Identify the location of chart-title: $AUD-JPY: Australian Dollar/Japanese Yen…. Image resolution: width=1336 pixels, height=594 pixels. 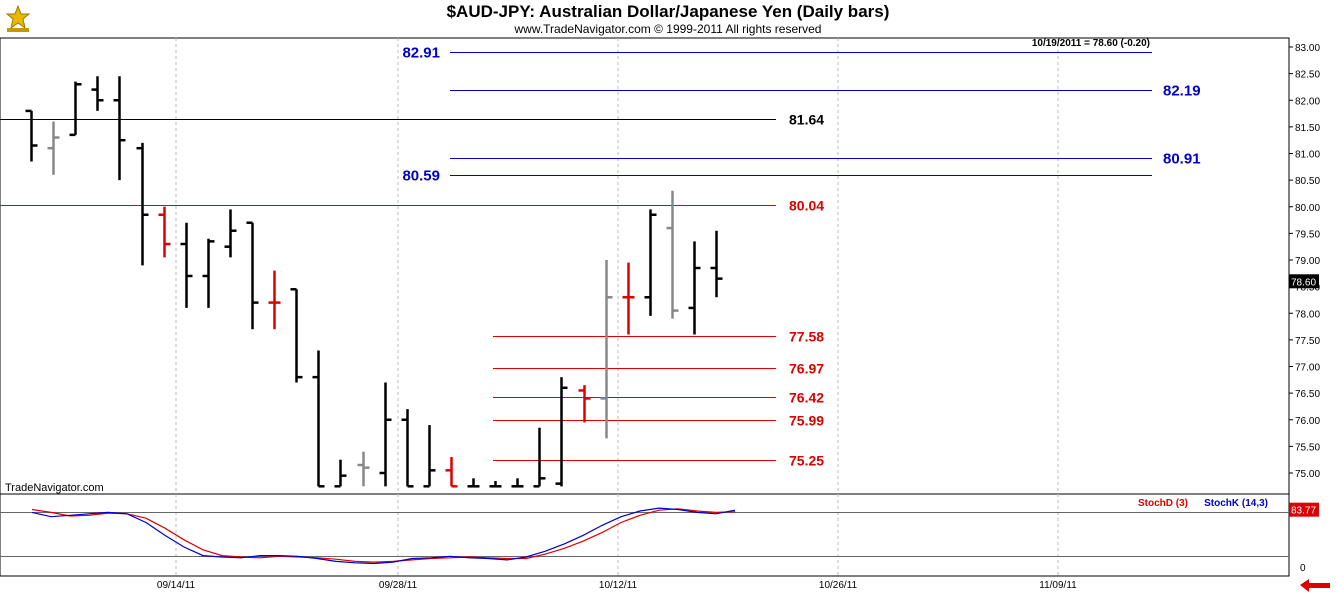
(668, 11).